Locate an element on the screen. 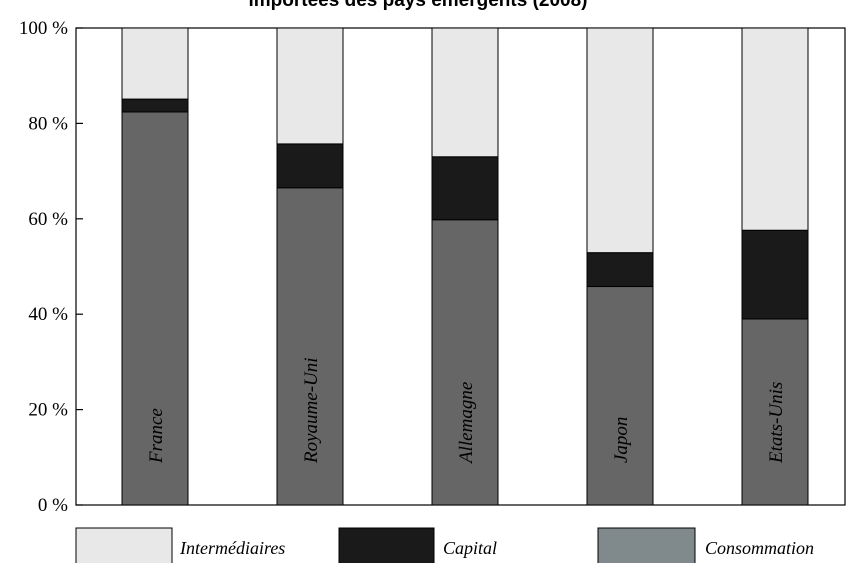 This screenshot has width=847, height=563. y-tick-label: 40 % is located at coordinates (48, 314).